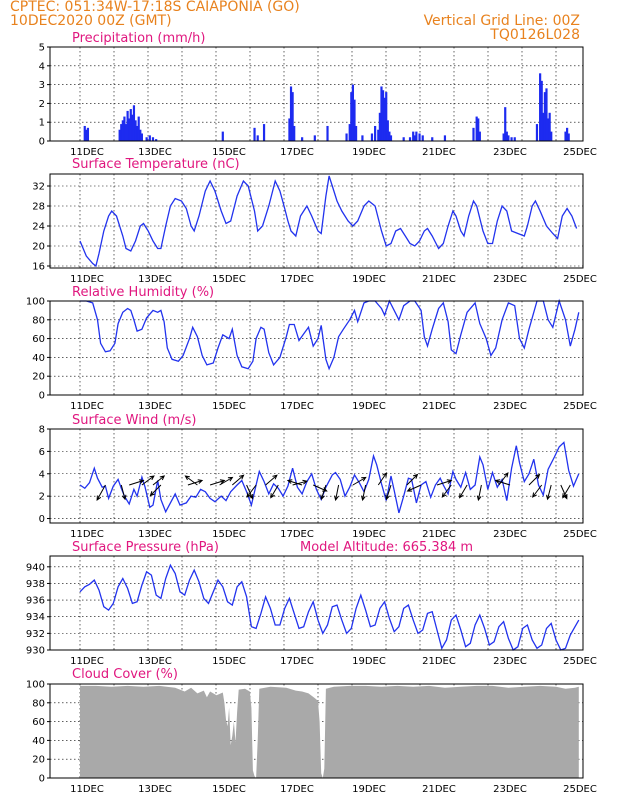  I want to click on press-ytick-label-5: 940, so click(35, 567).